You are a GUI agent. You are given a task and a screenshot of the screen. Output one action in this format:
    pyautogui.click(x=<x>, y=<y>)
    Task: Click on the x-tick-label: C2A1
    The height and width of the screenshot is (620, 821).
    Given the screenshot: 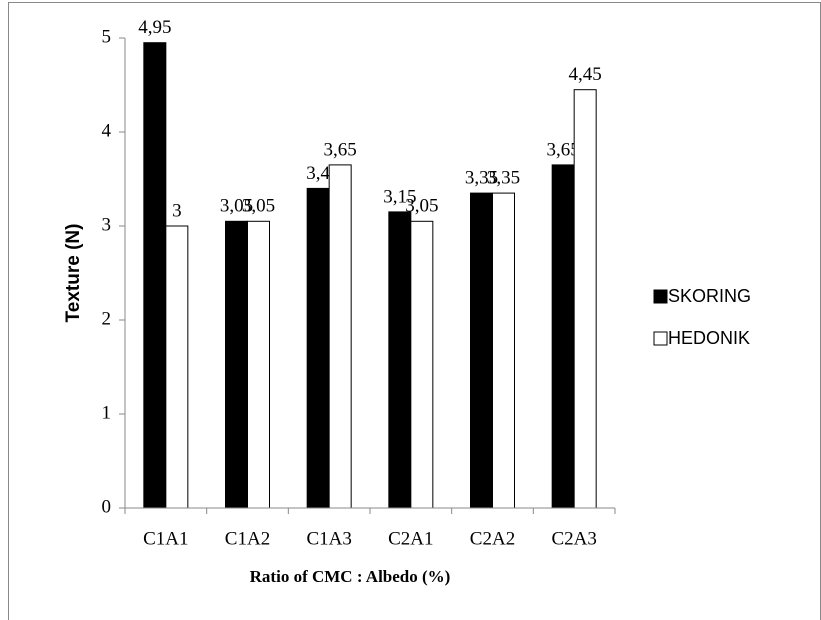 What is the action you would take?
    pyautogui.click(x=410, y=538)
    